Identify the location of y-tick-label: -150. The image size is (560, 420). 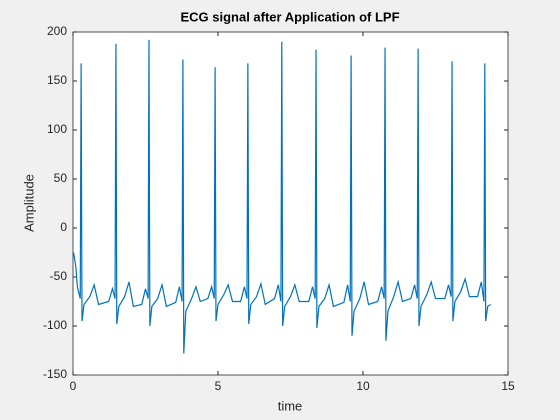
(55, 374).